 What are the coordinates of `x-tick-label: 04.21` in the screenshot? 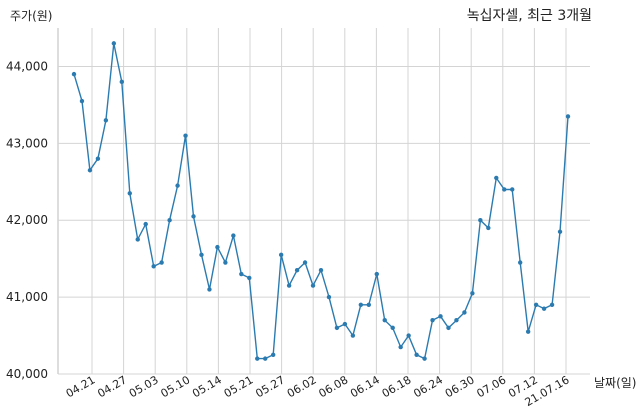 It's located at (81, 386).